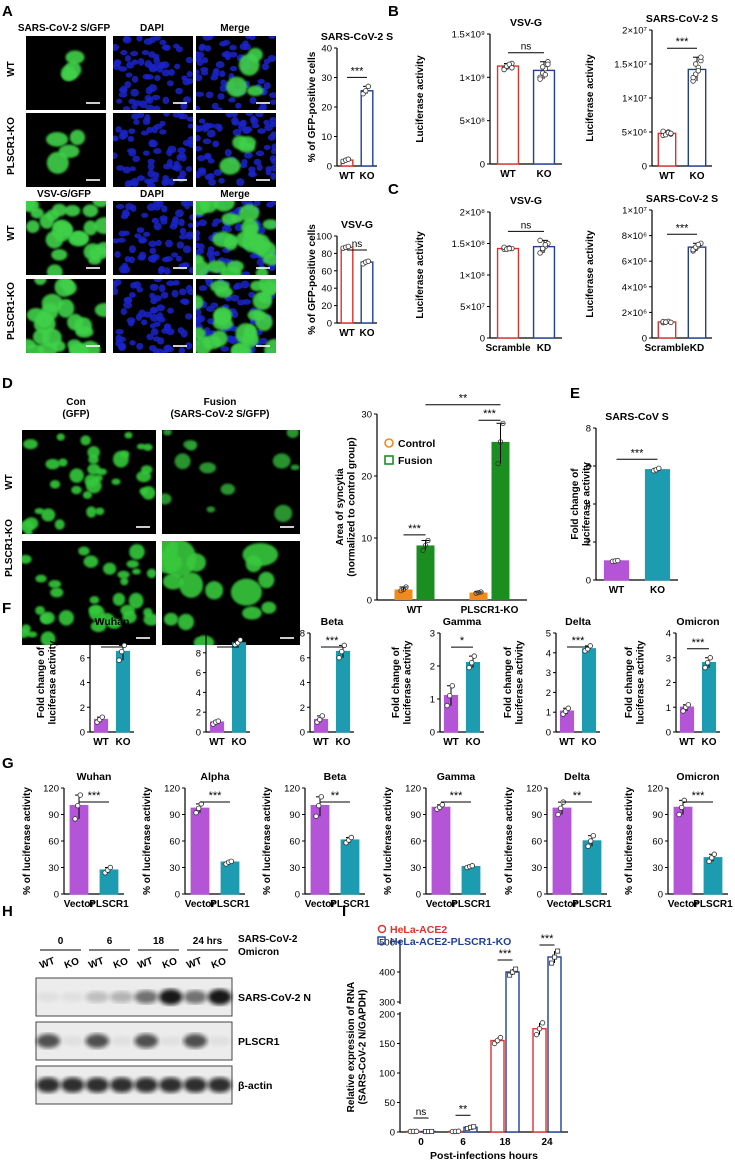 This screenshot has height=1162, width=735. I want to click on a-top-r1-dapi, so click(153, 150).